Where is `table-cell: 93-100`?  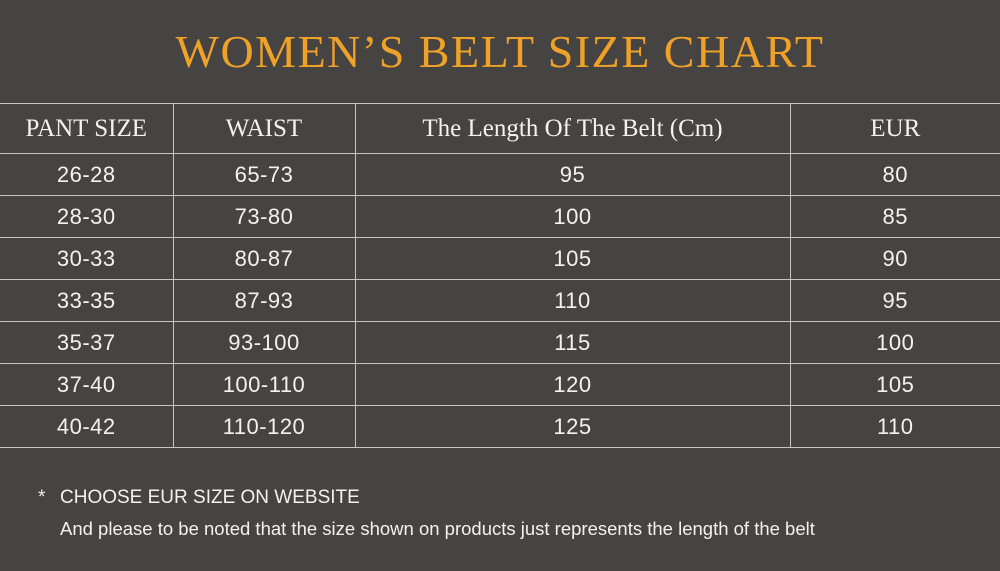 table-cell: 93-100 is located at coordinates (263, 342).